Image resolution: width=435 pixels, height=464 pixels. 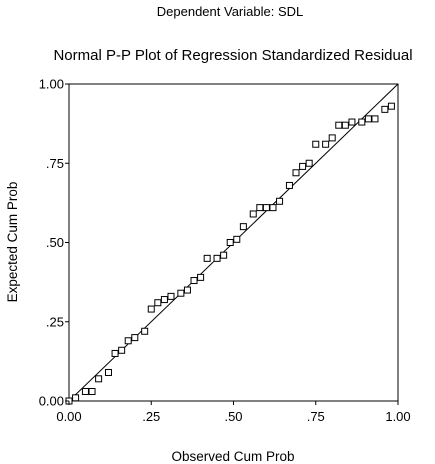 What do you see at coordinates (151, 416) in the screenshot?
I see `x-tick-label: .25` at bounding box center [151, 416].